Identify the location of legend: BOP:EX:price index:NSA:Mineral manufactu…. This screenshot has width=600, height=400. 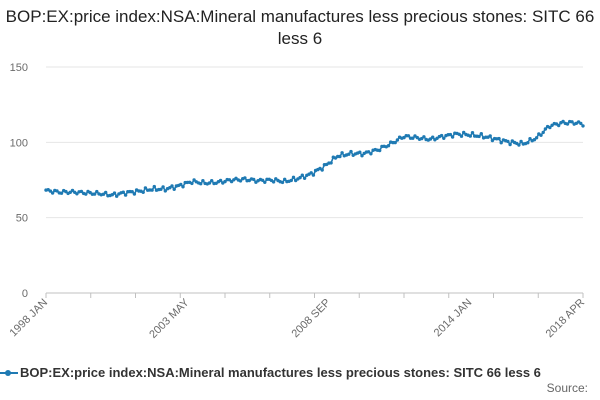
(300, 373).